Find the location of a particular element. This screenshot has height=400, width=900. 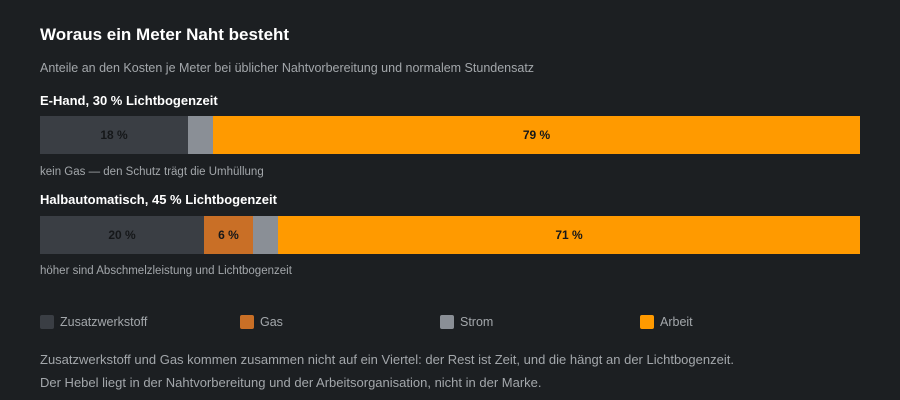

bar-segment-arbeit: 71 % is located at coordinates (569, 235).